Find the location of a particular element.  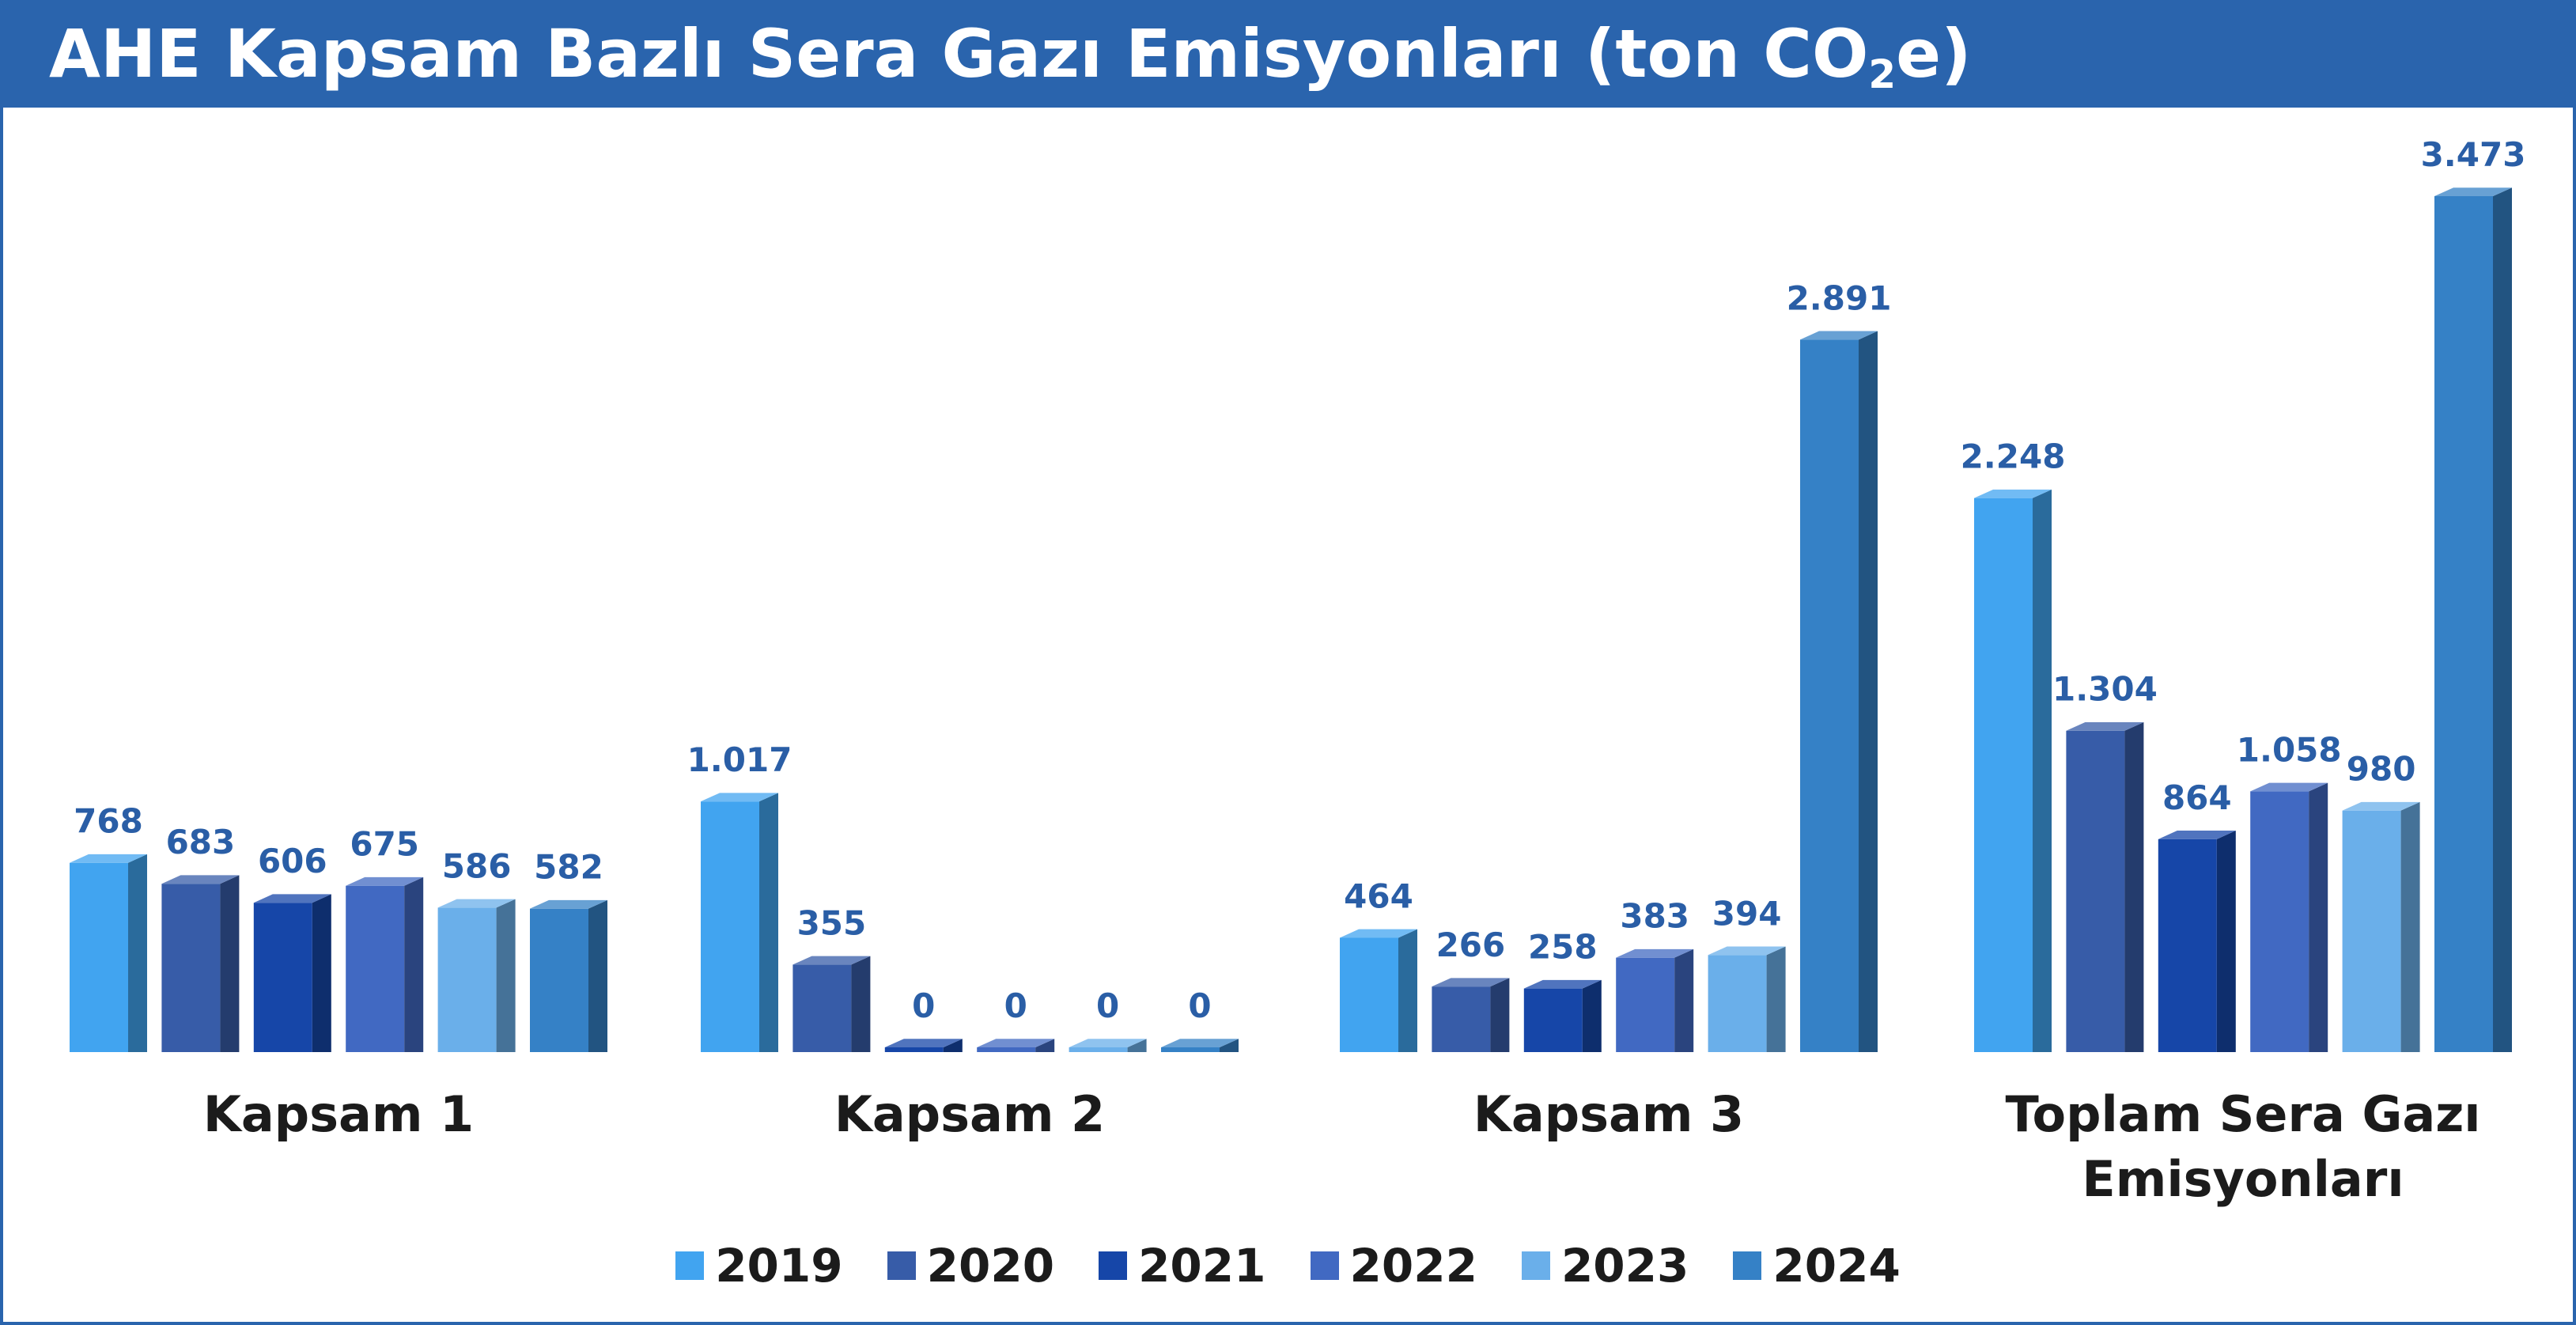

value-label: 258 is located at coordinates (1563, 947).